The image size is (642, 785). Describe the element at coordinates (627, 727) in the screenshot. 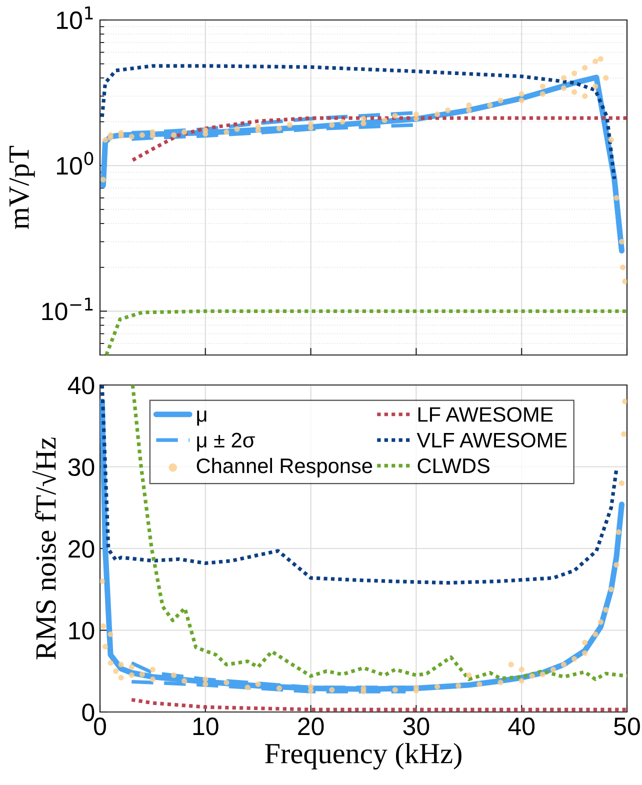

I see `x-tick-label: 50` at that location.